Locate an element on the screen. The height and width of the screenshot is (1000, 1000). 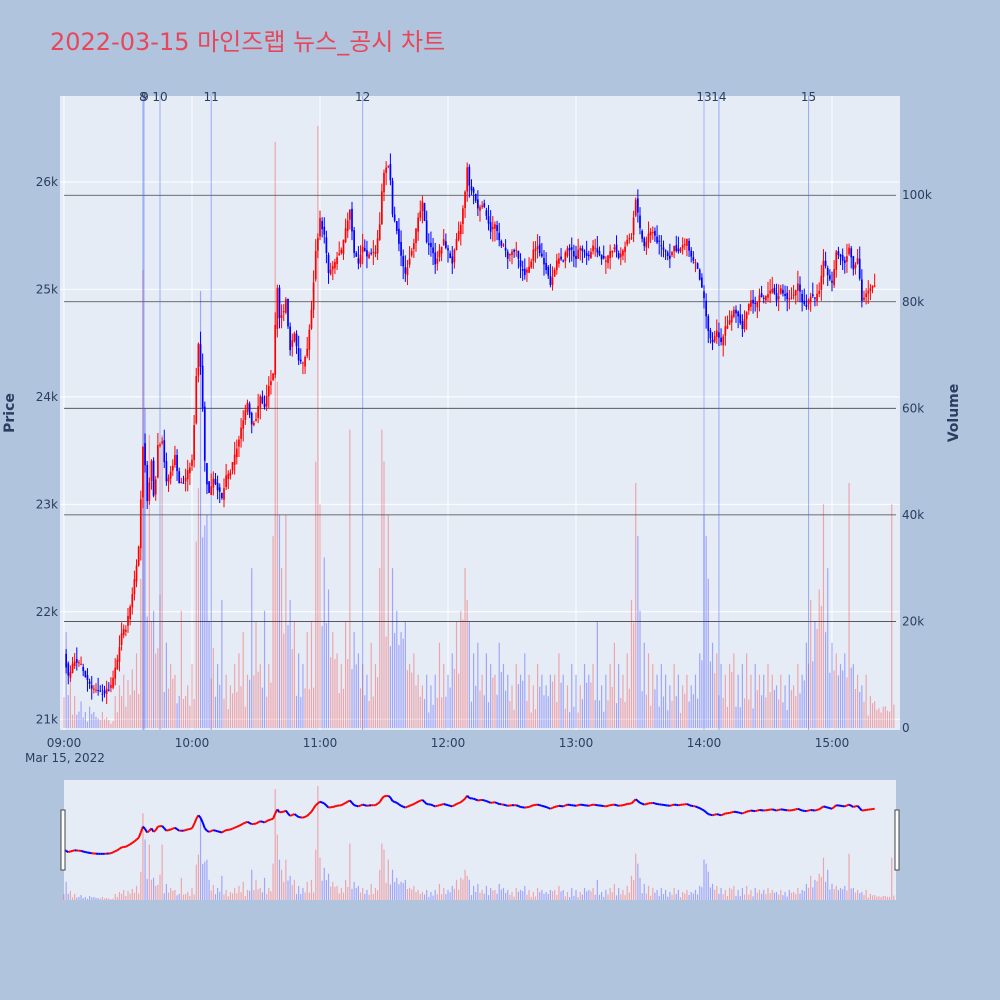
price-tick-label: 23k is located at coordinates (47, 504).